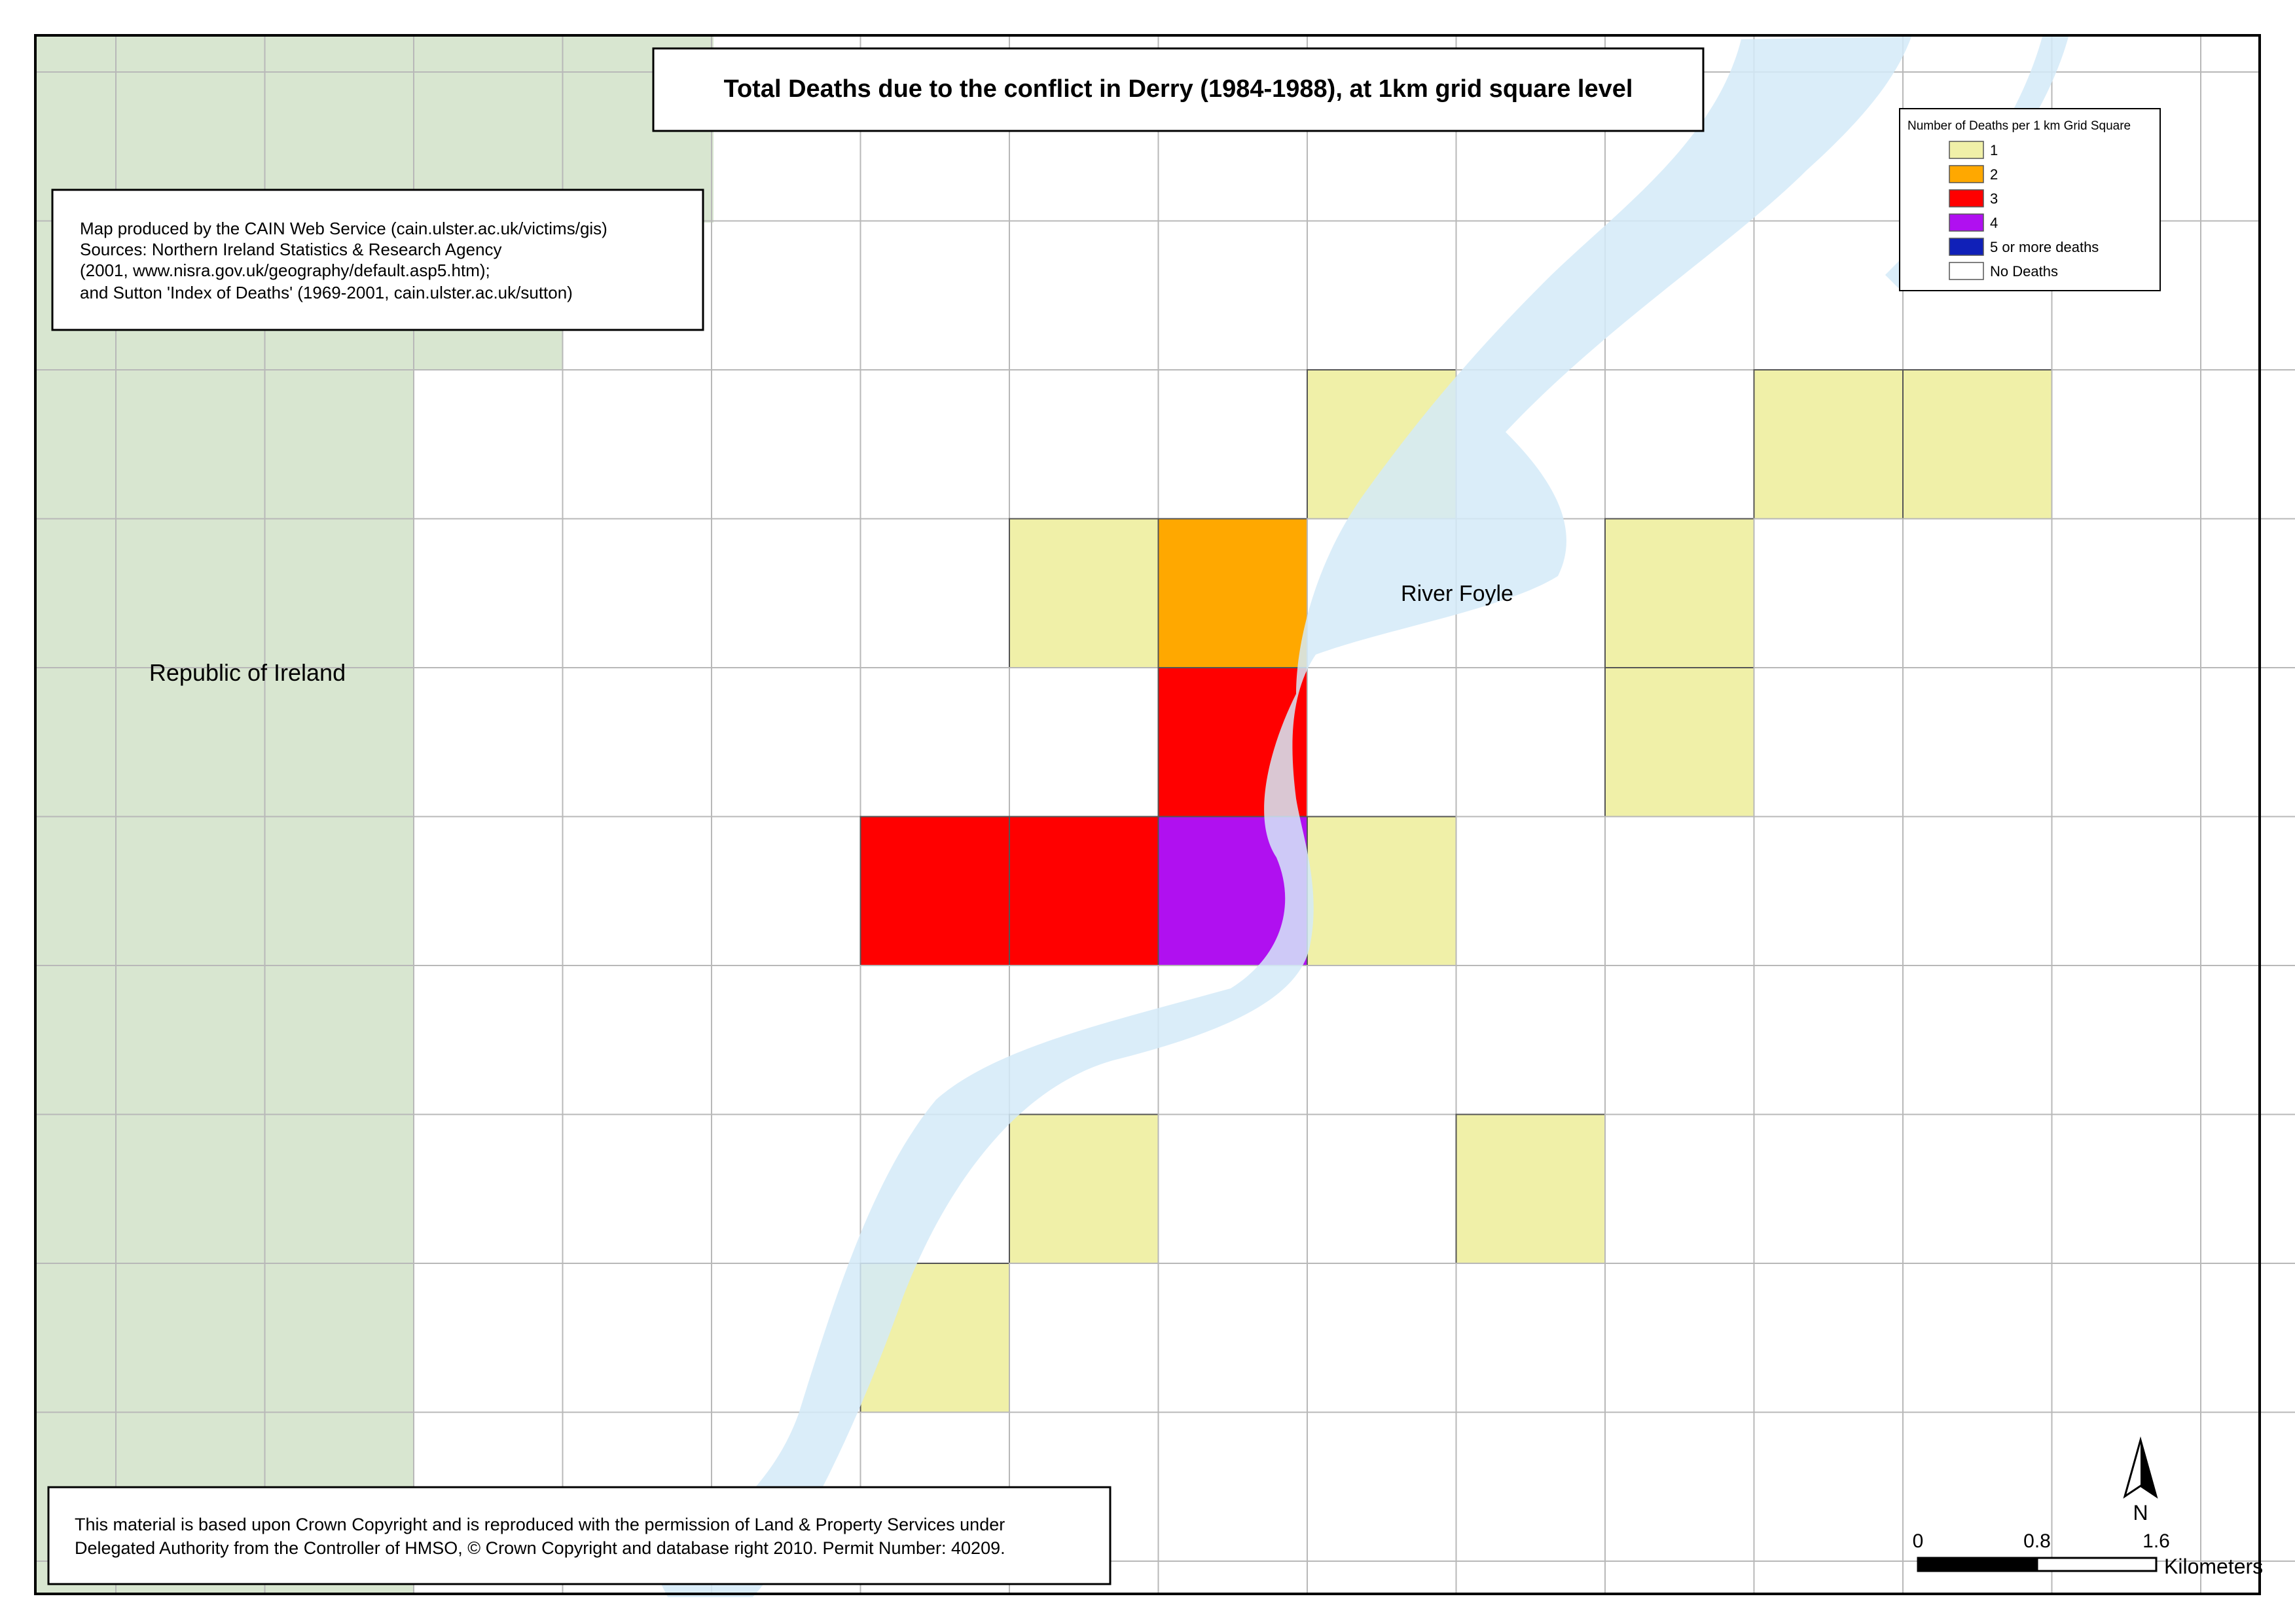 The image size is (2295, 1624). I want to click on scale-tick-1.6: 1.6, so click(2156, 1541).